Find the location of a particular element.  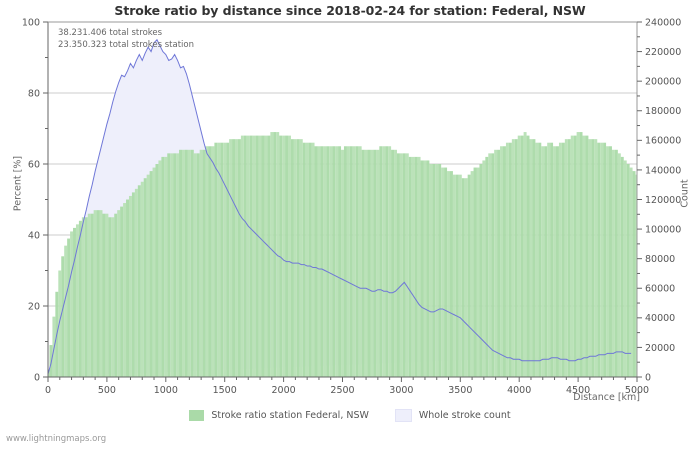

tick-label: 3000 is located at coordinates (401, 390).